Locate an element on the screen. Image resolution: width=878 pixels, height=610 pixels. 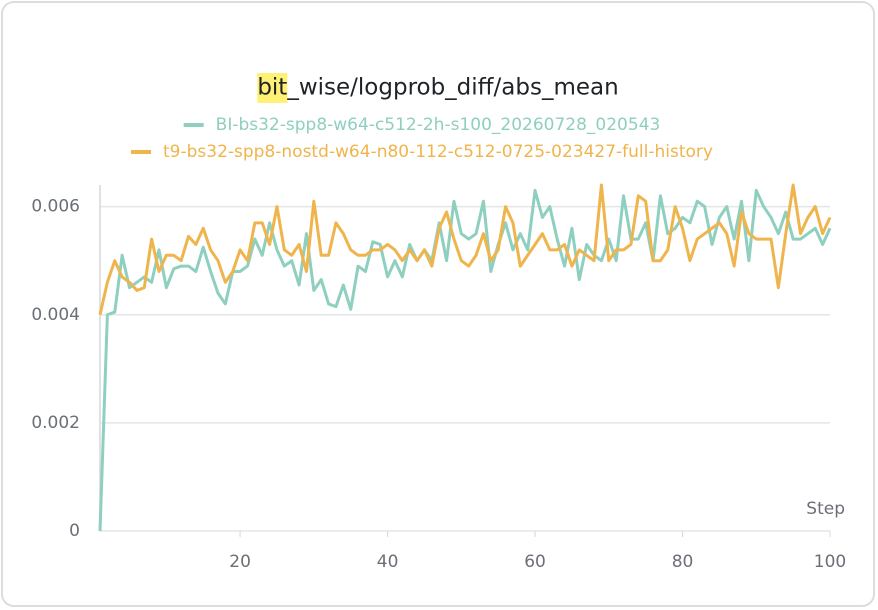
x-tick-label: 40 is located at coordinates (388, 562).